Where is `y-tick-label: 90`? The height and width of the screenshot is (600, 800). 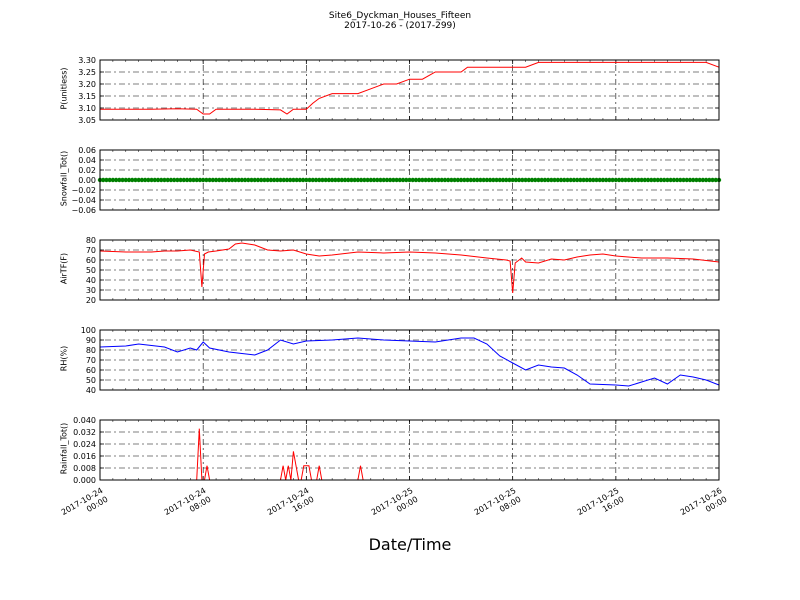 y-tick-label: 90 is located at coordinates (91, 340).